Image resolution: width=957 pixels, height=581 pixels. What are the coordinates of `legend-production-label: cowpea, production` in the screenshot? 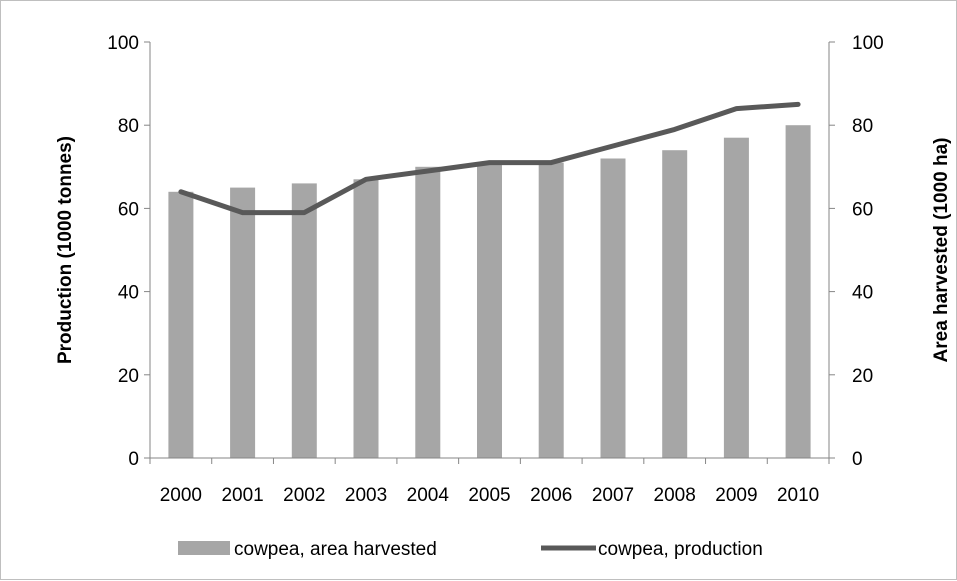 It's located at (680, 549).